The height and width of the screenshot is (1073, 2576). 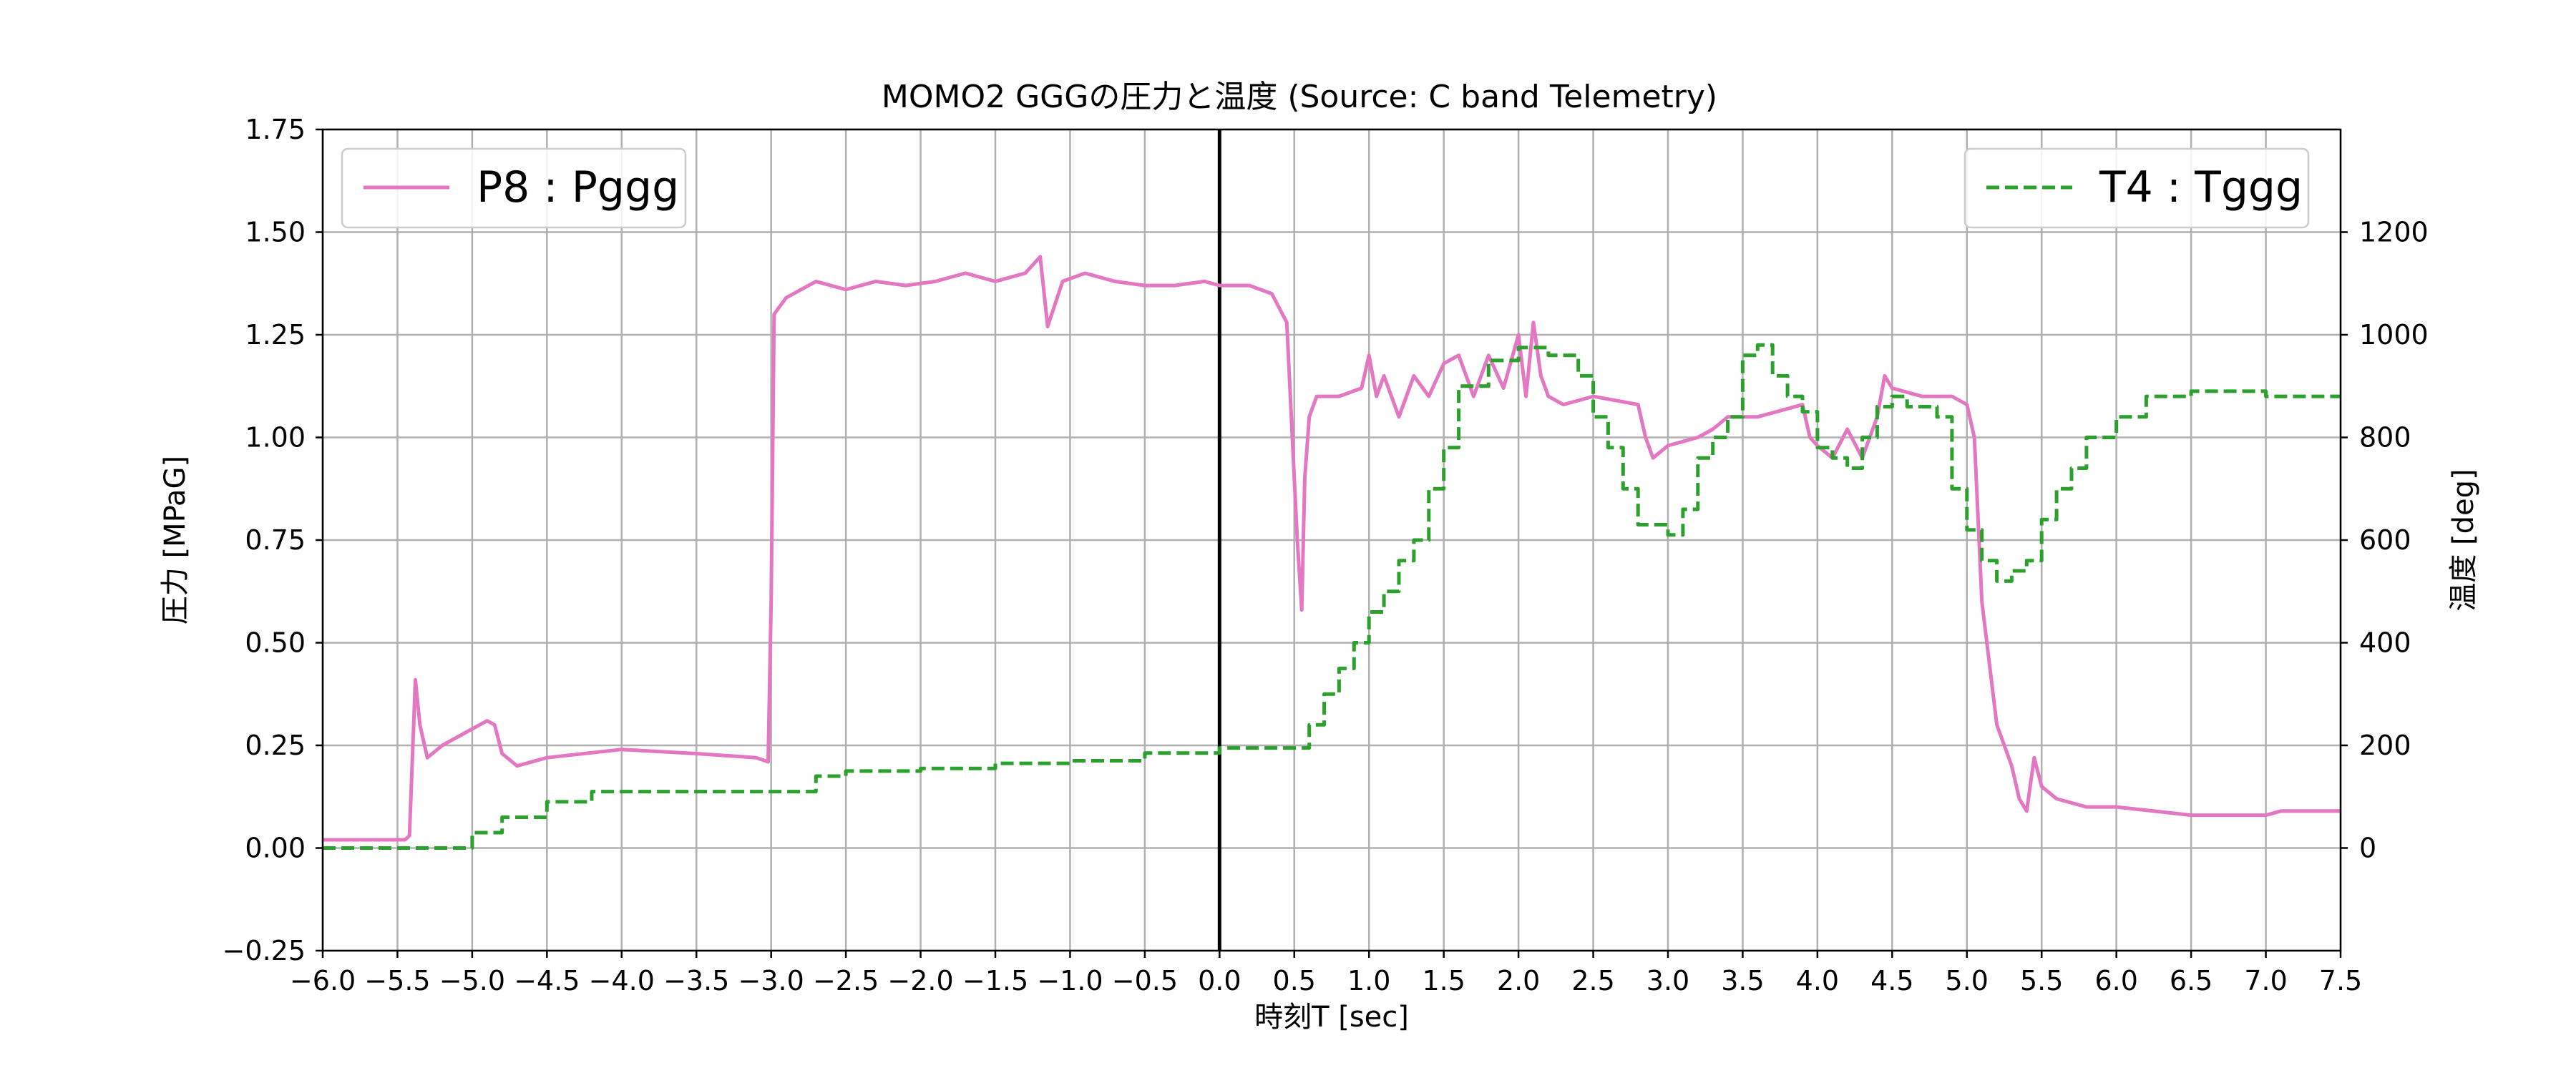 I want to click on y-axis-right-ticks: 0 200 400 600 800 1000 1200, so click(x=2385, y=540).